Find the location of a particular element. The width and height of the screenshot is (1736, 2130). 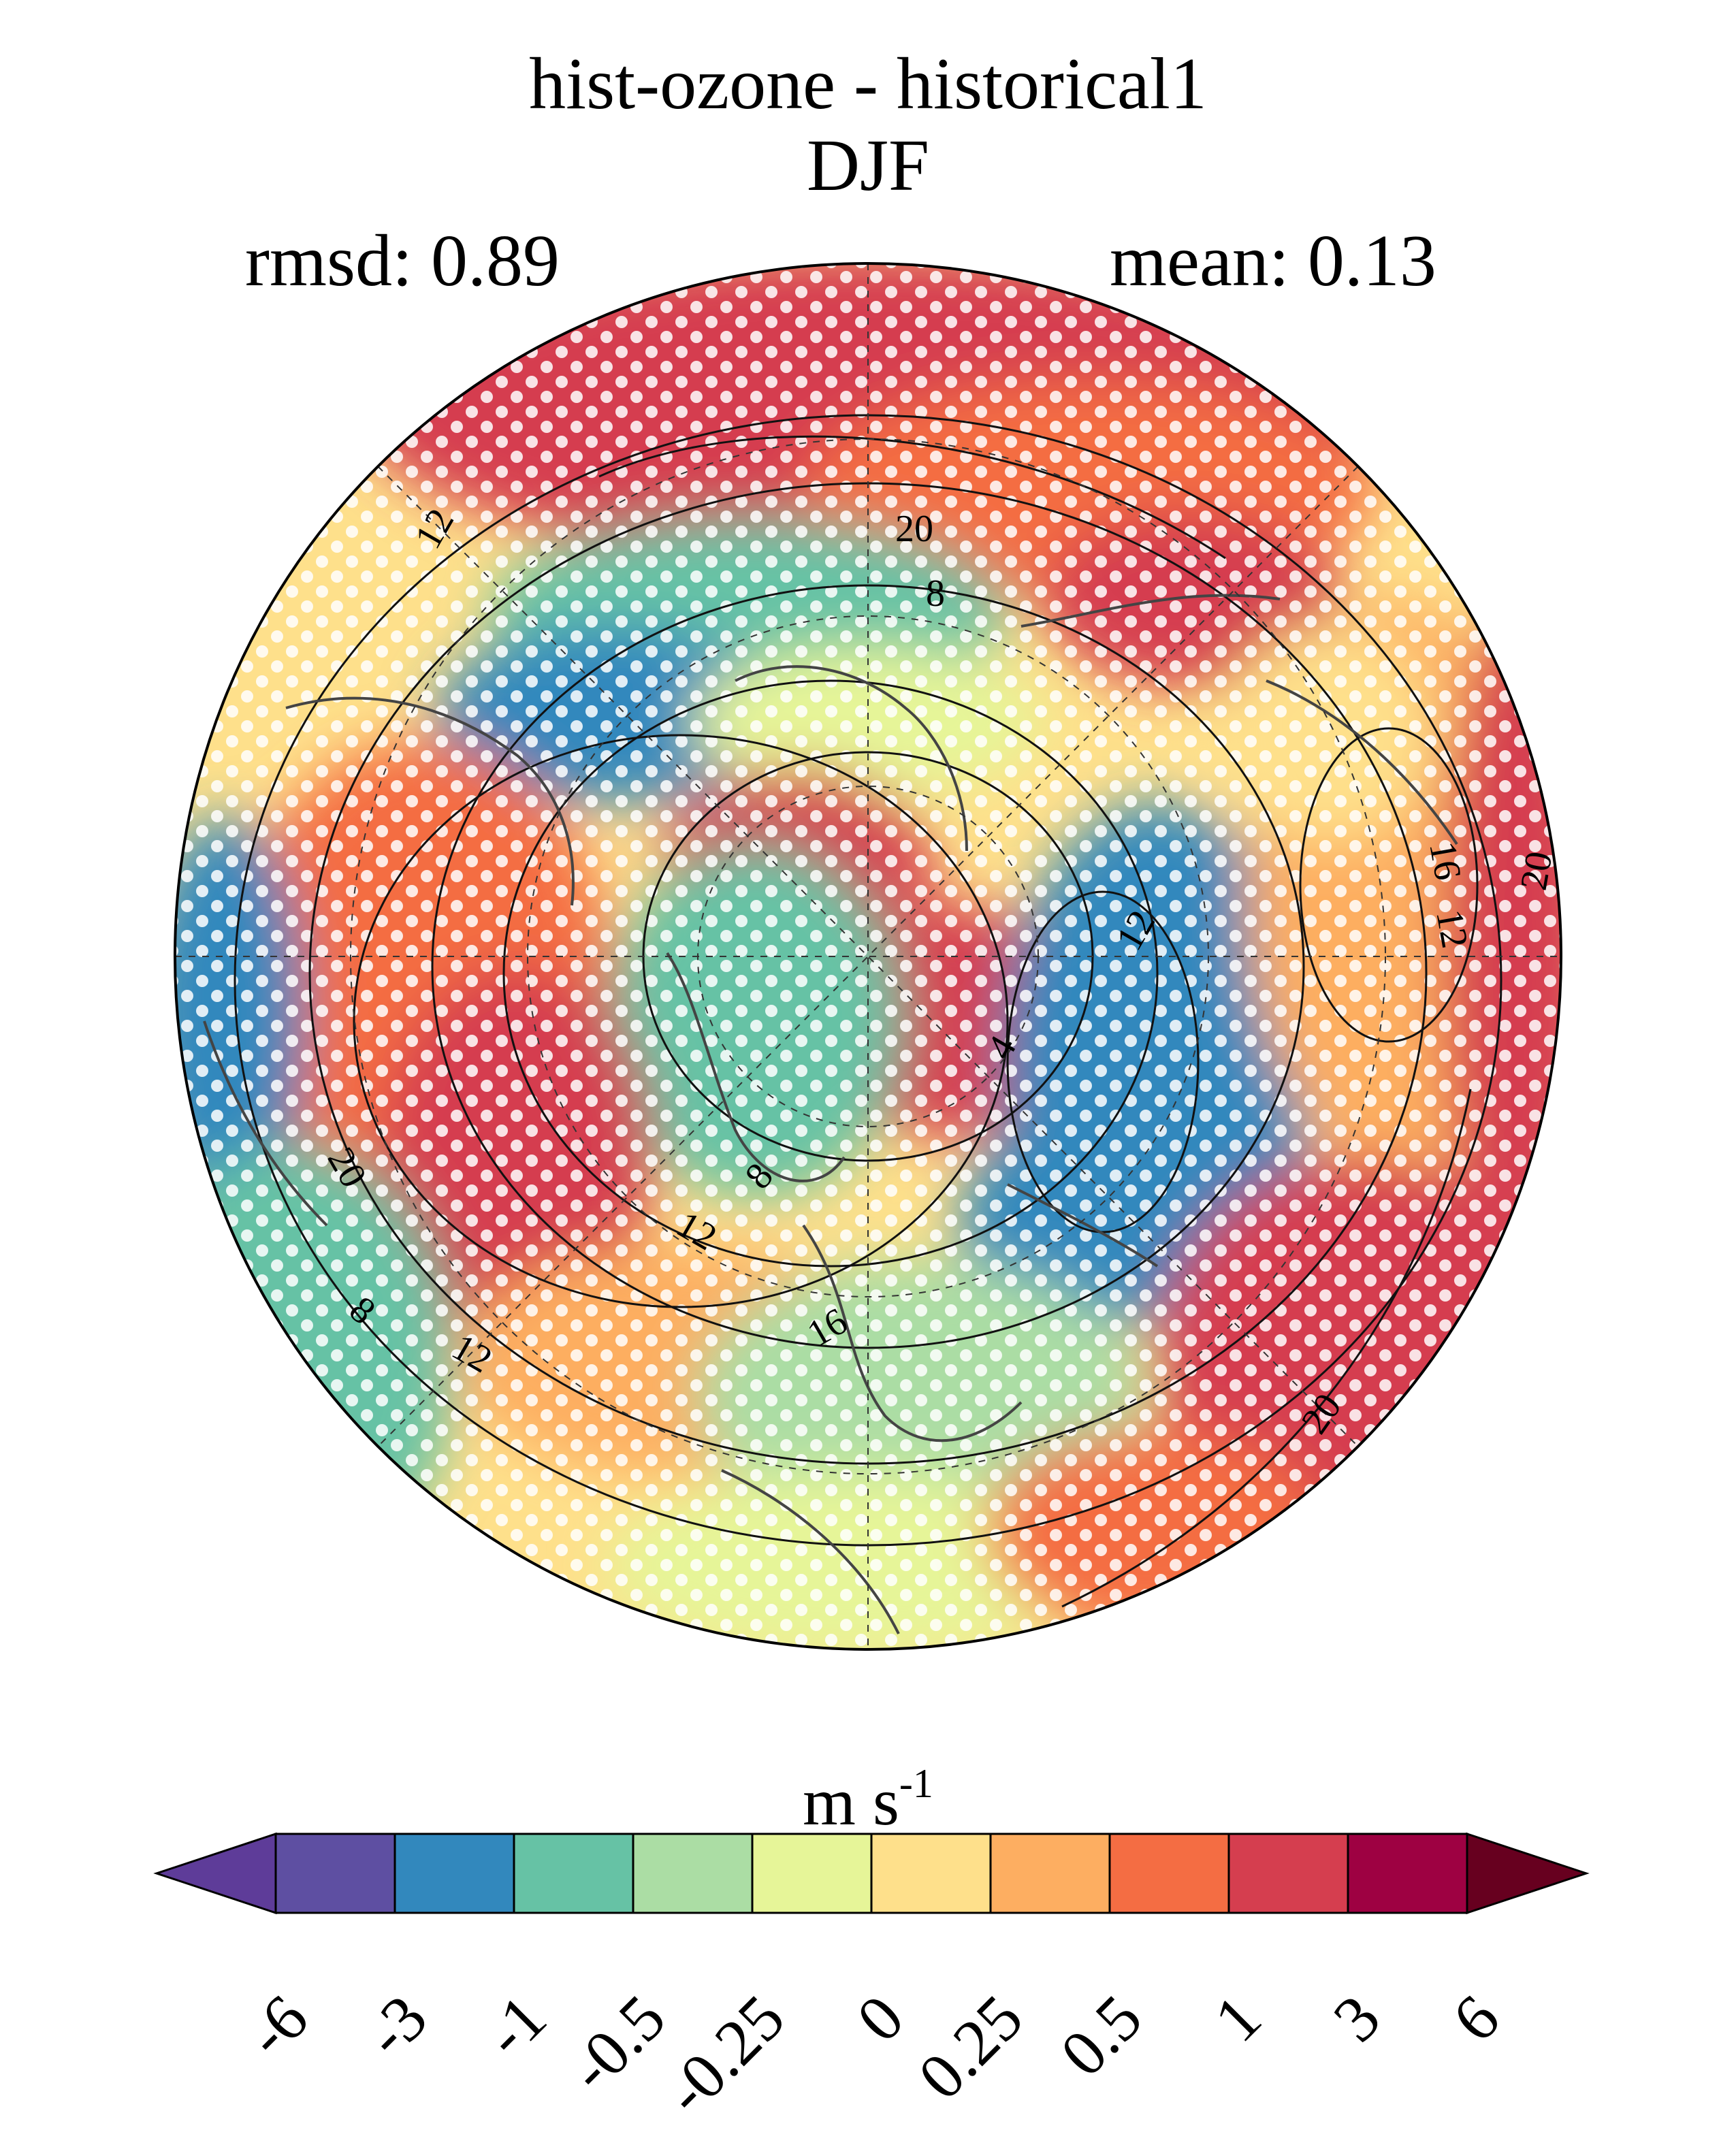

contour-label: 16 is located at coordinates (1445, 860).